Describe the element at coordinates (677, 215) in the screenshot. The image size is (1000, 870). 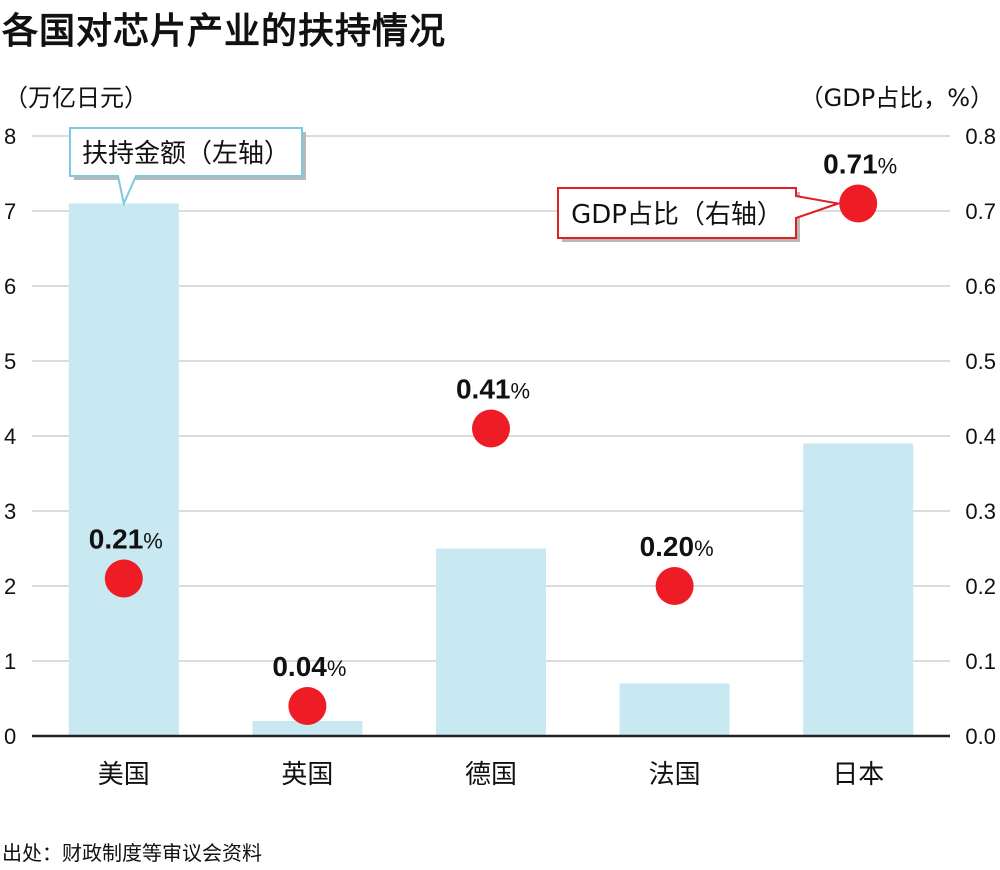
I see `legend-dot-label: GDP占比（右轴）` at that location.